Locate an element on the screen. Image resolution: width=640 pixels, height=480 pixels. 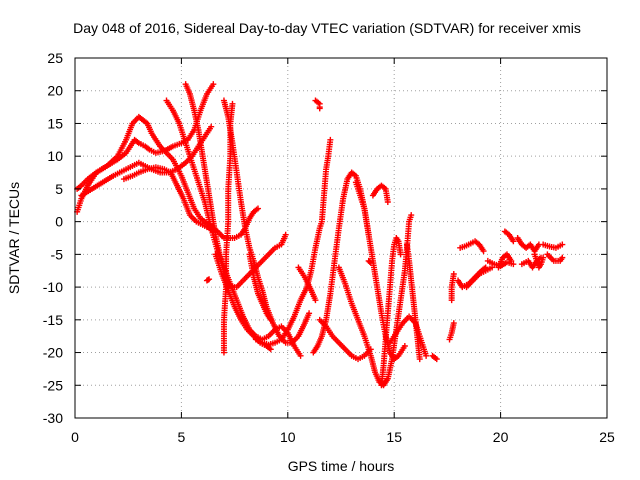
y-axis-label: SDTVAR / TECUs is located at coordinates (14, 238).